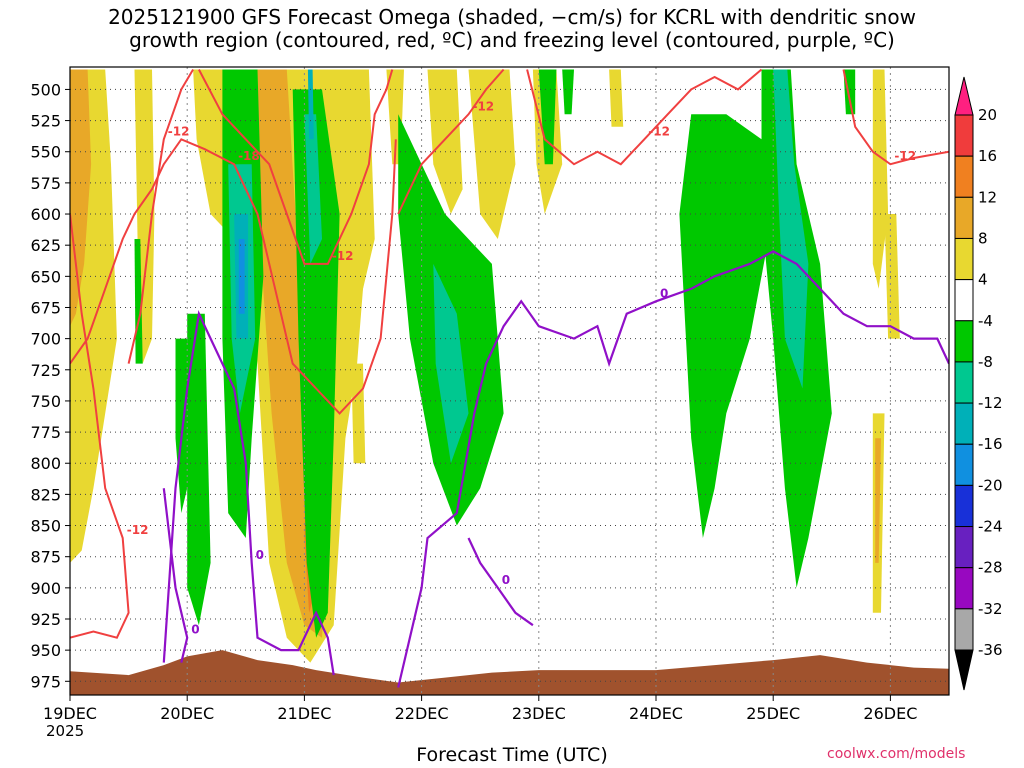 Image resolution: width=1024 pixels, height=768 pixels. Describe the element at coordinates (990, 485) in the screenshot. I see `colorbar-label: -20` at that location.